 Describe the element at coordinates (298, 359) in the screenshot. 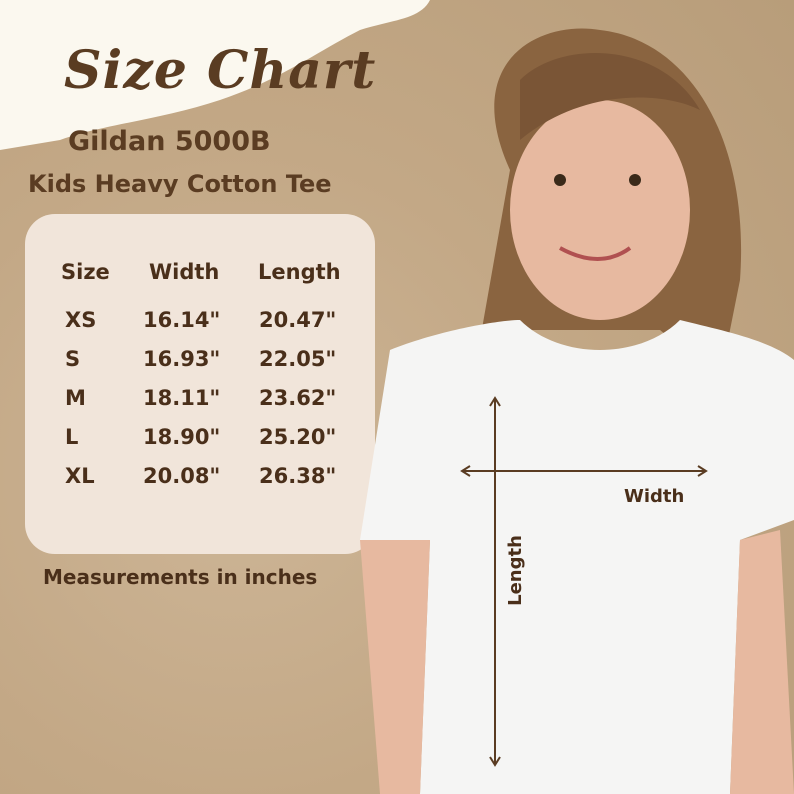

I see `cell: 22.05"` at that location.